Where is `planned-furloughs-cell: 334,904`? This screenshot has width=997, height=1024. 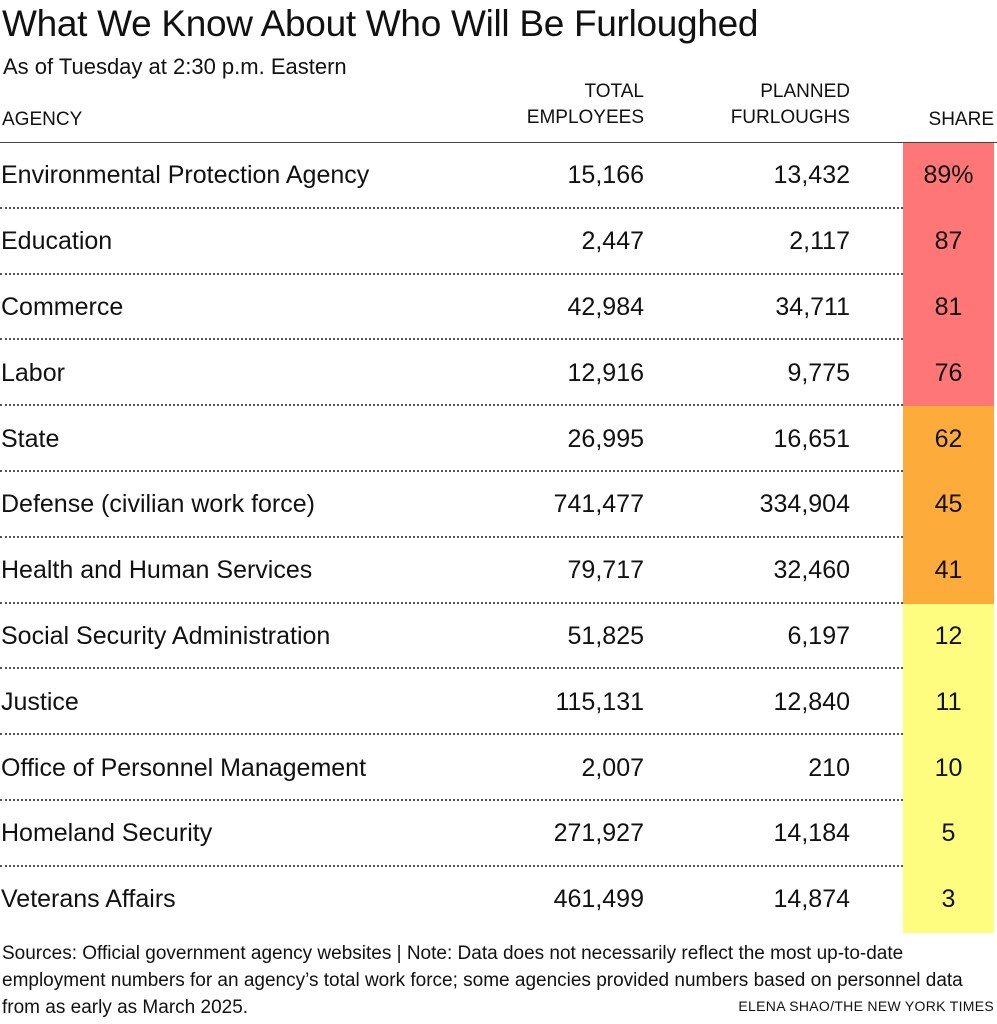
planned-furloughs-cell: 334,904 is located at coordinates (804, 504).